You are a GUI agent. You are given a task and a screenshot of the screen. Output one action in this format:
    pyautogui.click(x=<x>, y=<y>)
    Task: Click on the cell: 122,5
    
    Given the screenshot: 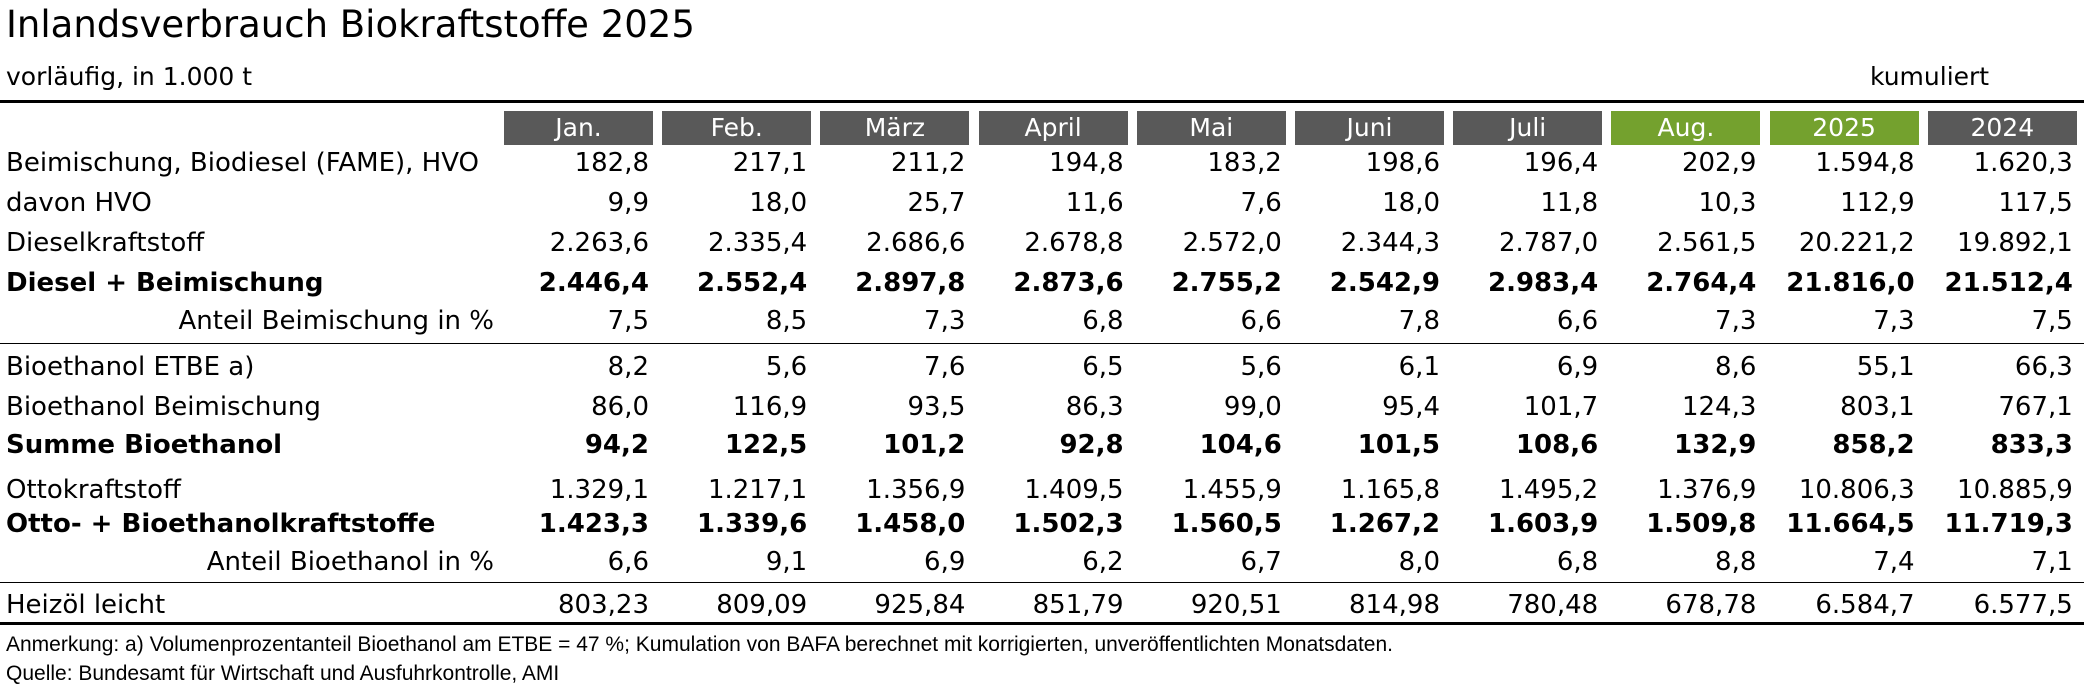 What is the action you would take?
    pyautogui.click(x=766, y=445)
    